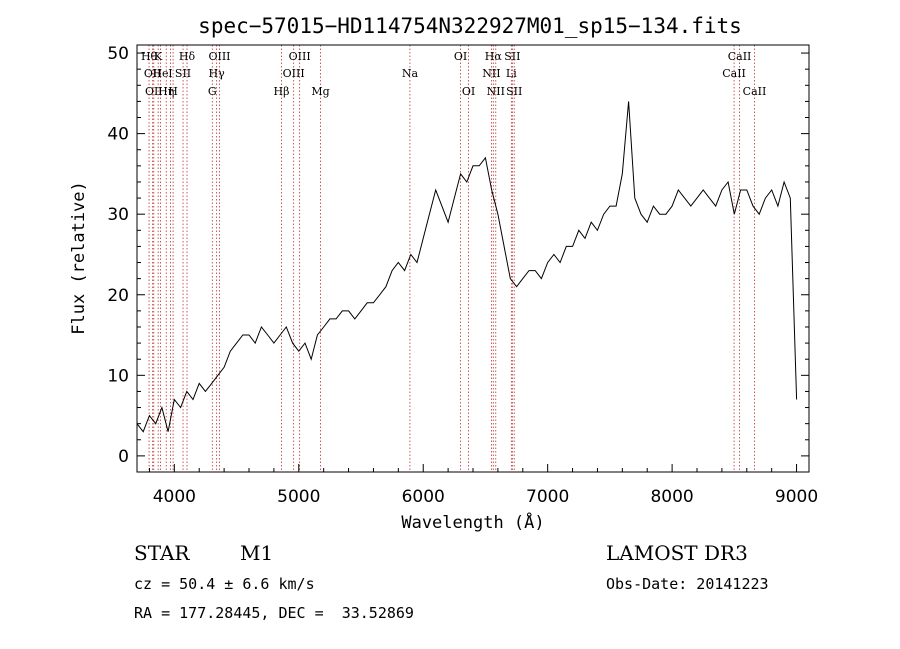  I want to click on line-label: Hβ, so click(282, 91).